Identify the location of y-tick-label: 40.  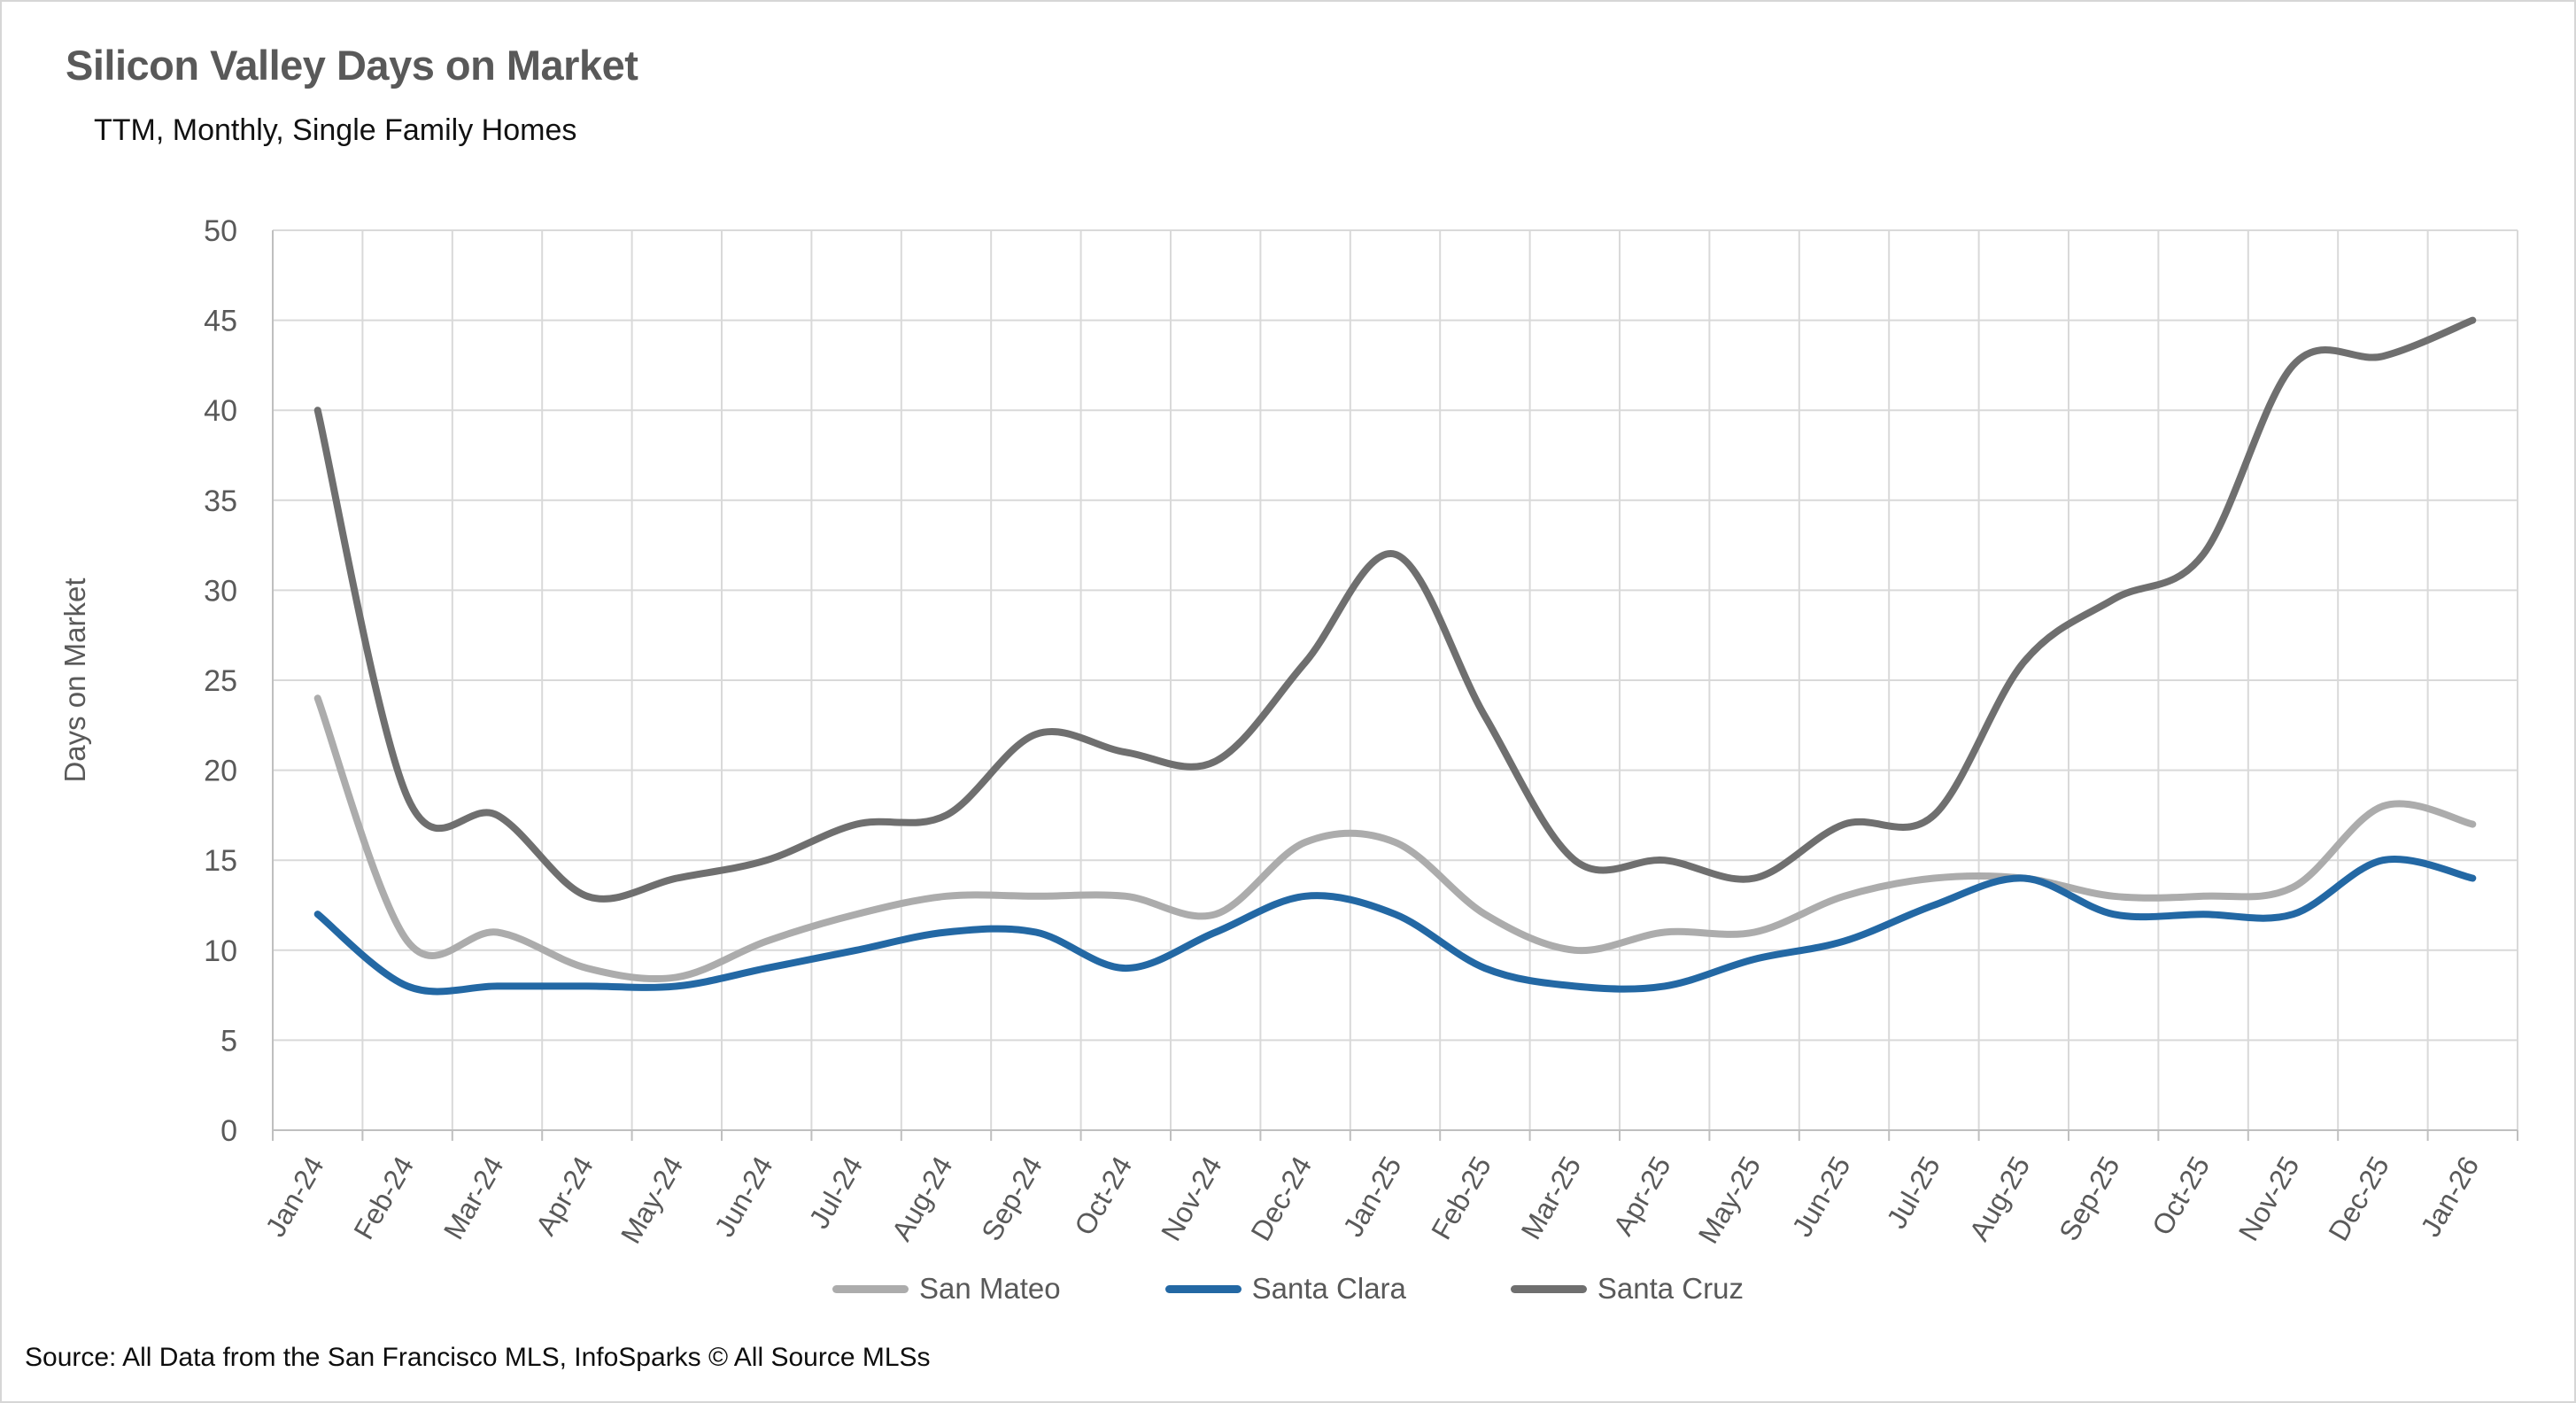
(220, 411).